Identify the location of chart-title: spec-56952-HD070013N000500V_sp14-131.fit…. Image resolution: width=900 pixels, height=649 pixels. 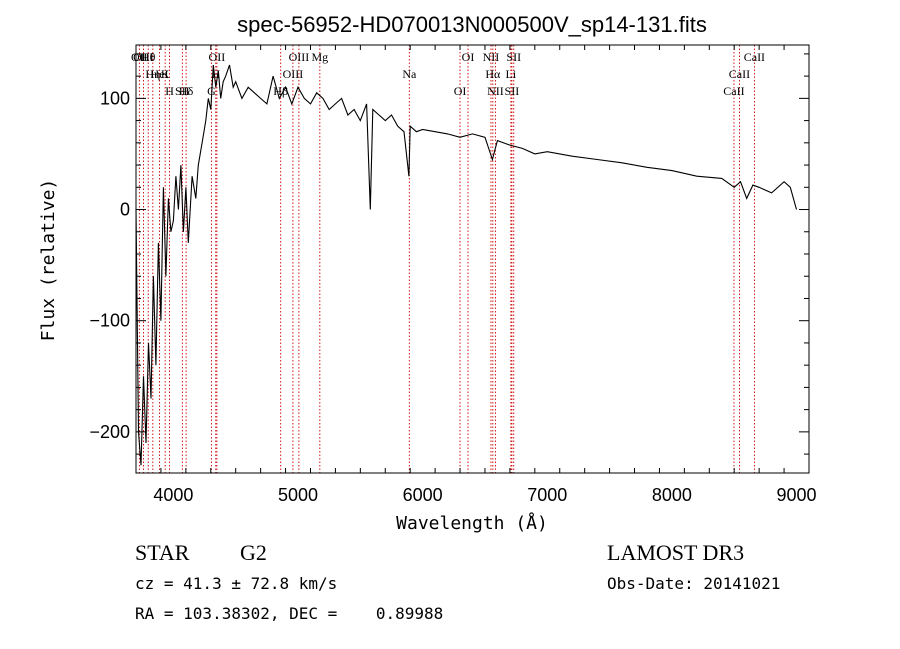
(472, 24).